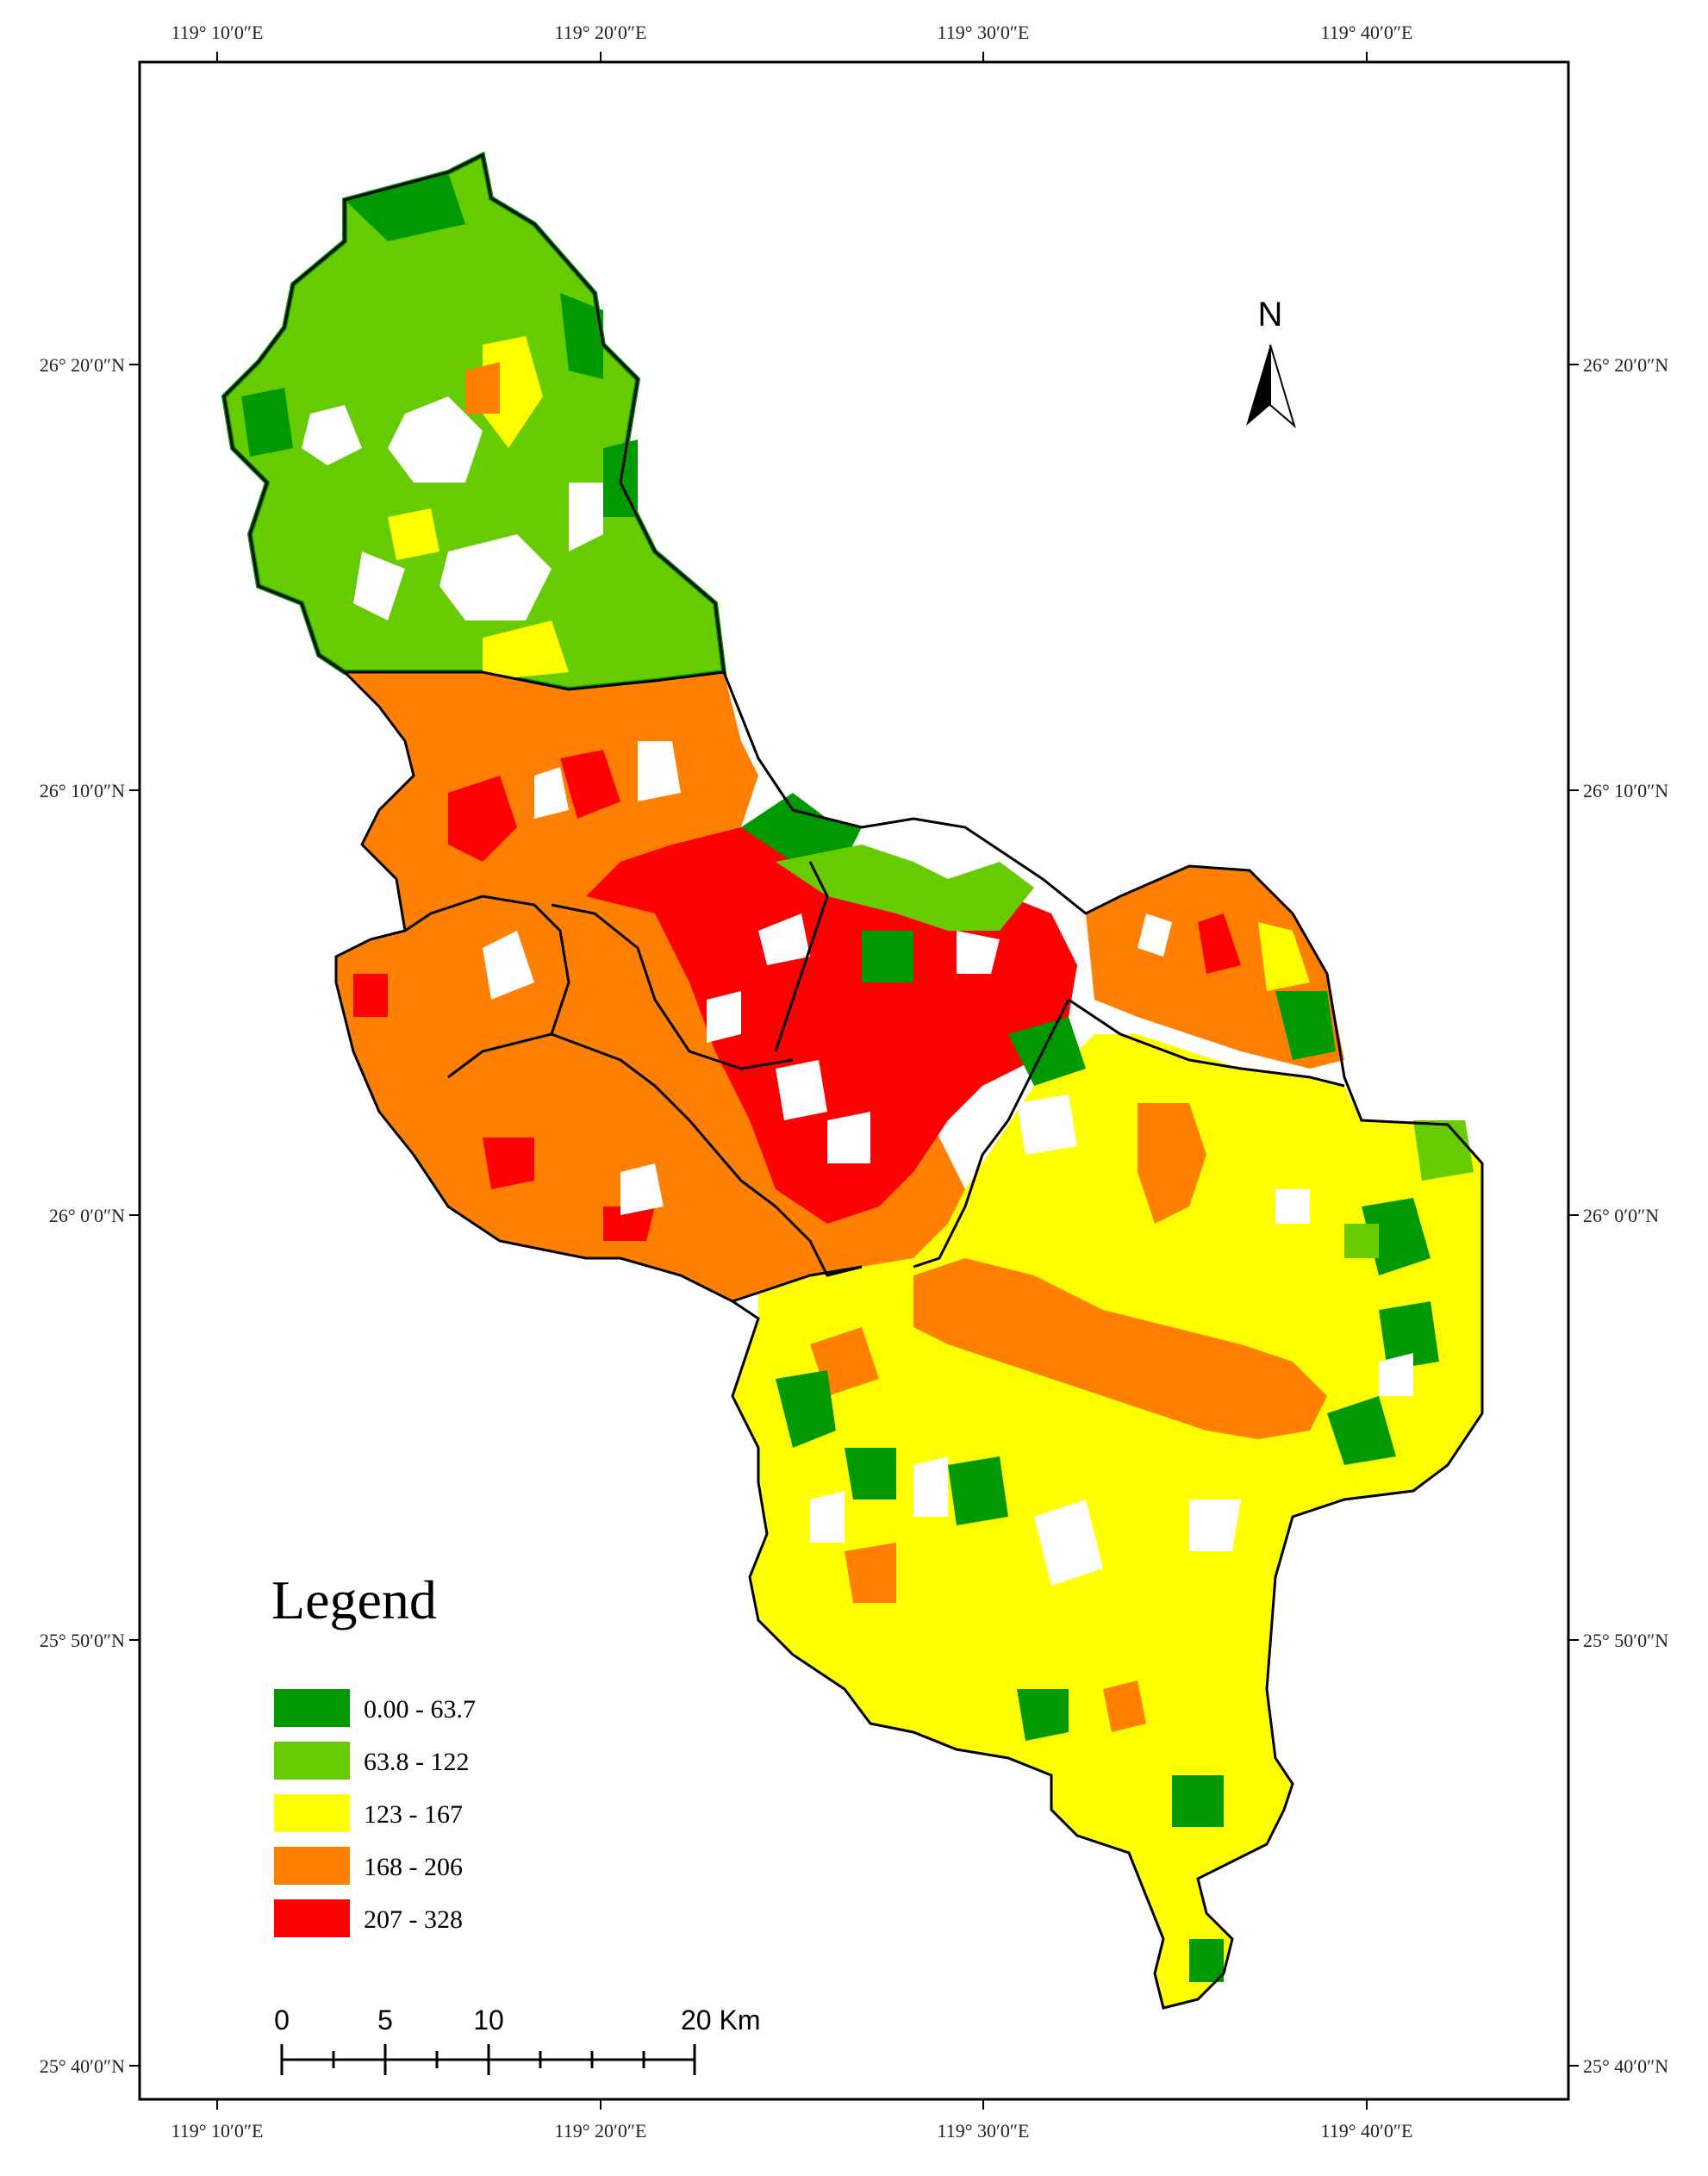  Describe the element at coordinates (1282, 386) in the screenshot. I see `north-arrow-right-half` at that location.